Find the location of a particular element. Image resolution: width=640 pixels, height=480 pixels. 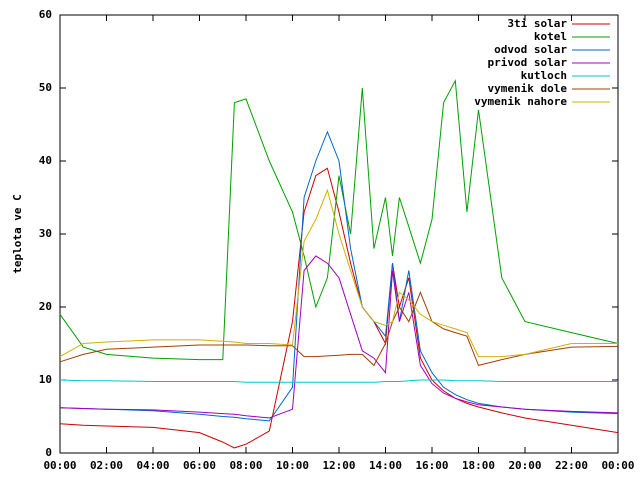

legend-label: vymenik nahore is located at coordinates (520, 101).